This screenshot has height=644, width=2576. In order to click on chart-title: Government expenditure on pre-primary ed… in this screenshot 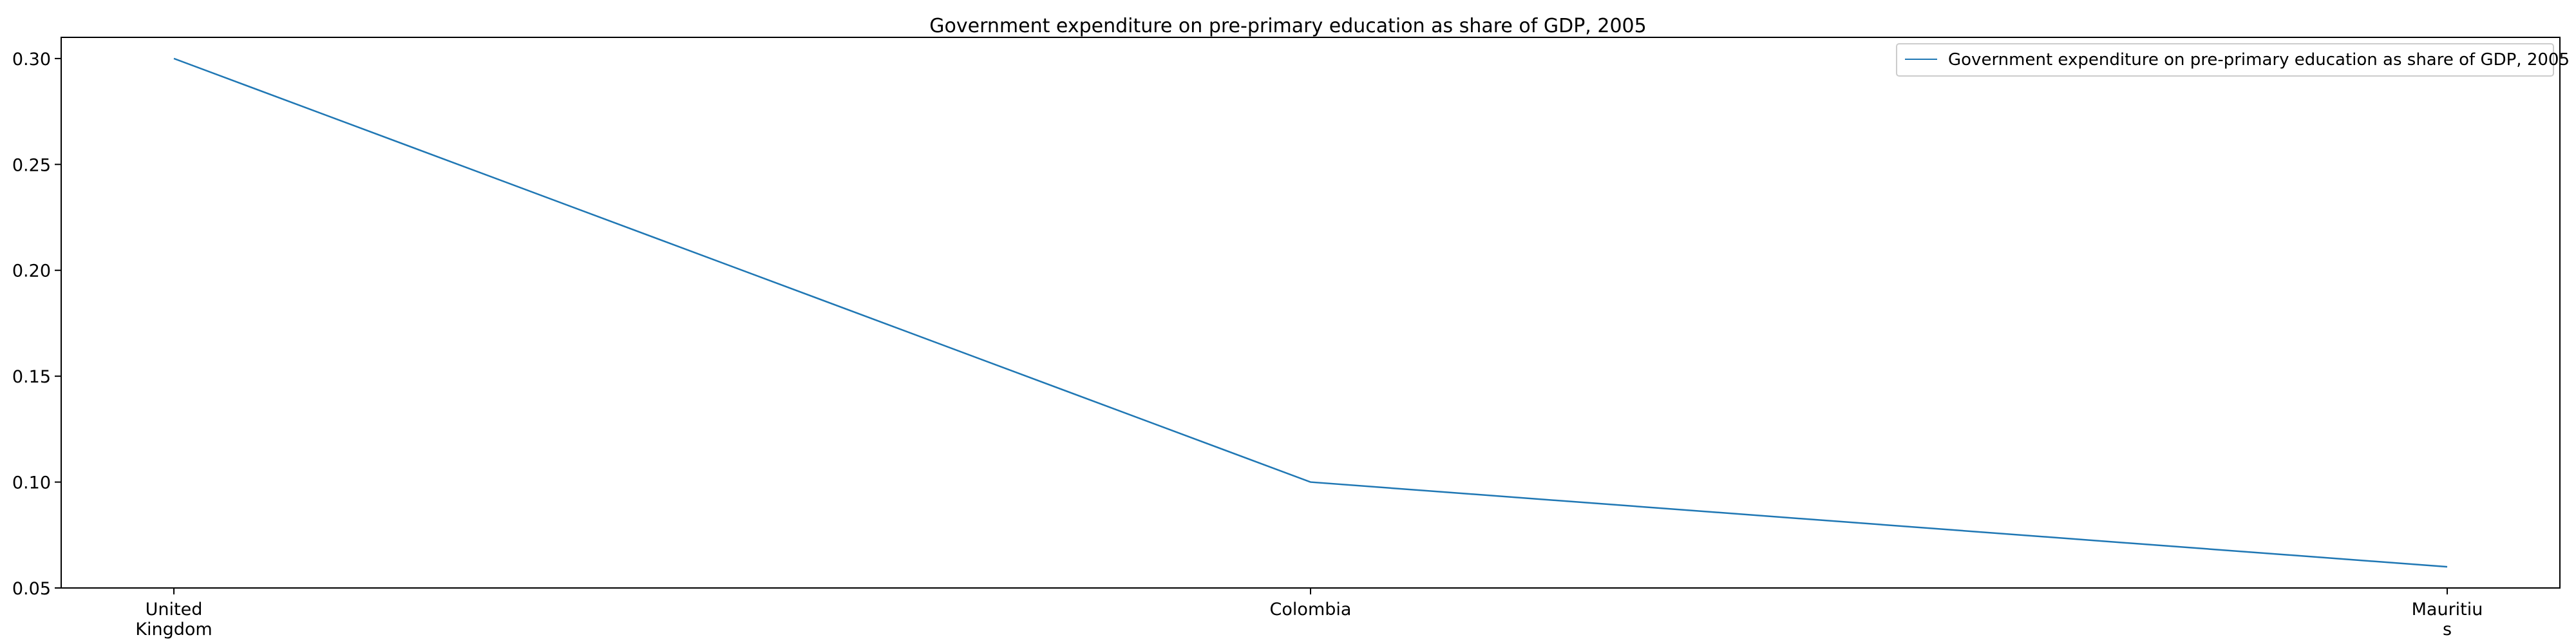, I will do `click(1287, 26)`.